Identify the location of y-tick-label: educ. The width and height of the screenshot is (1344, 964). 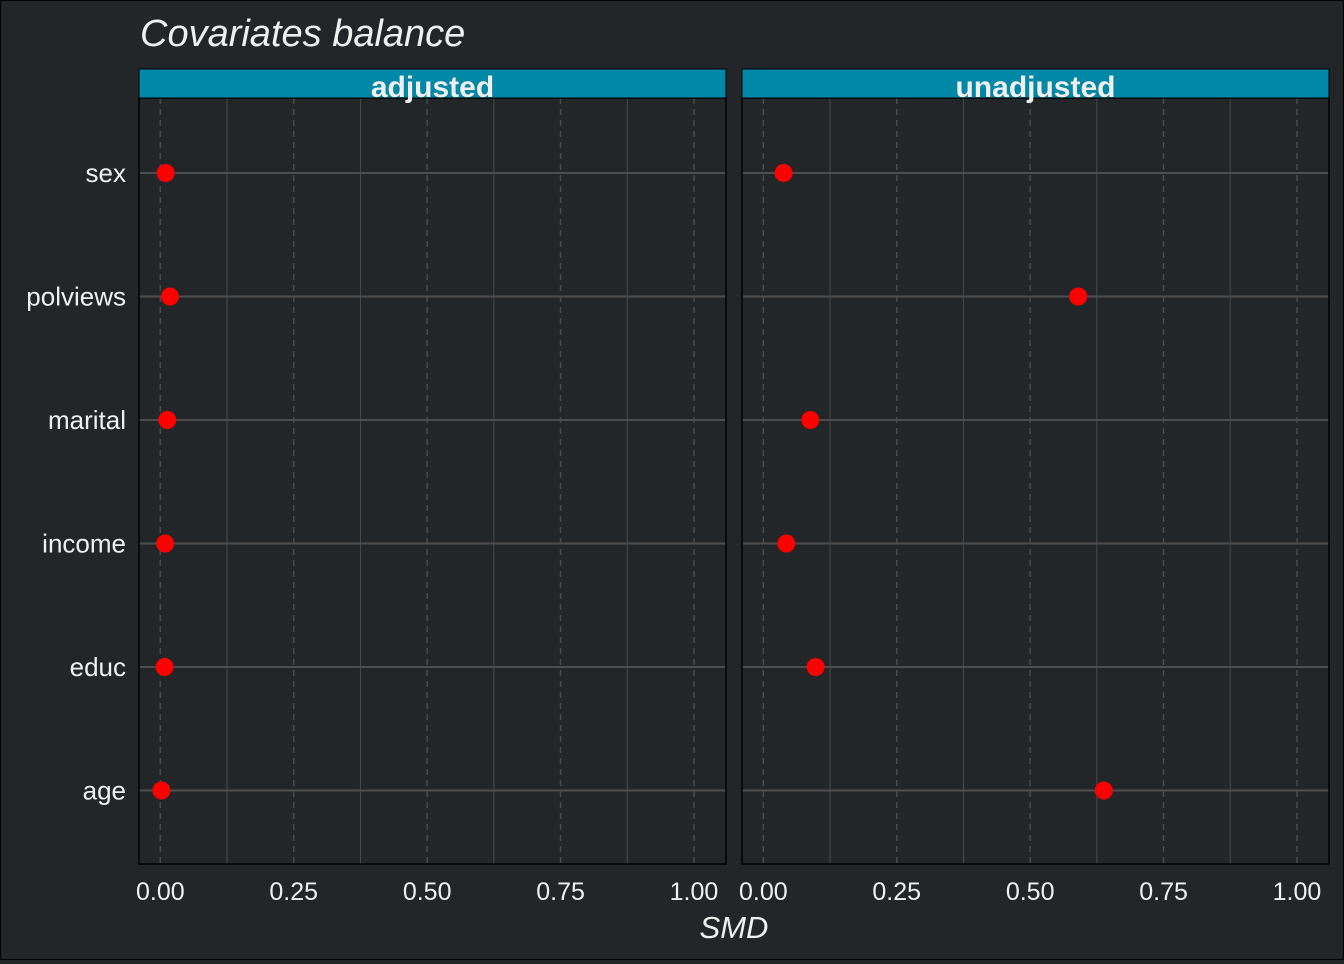
(98, 667).